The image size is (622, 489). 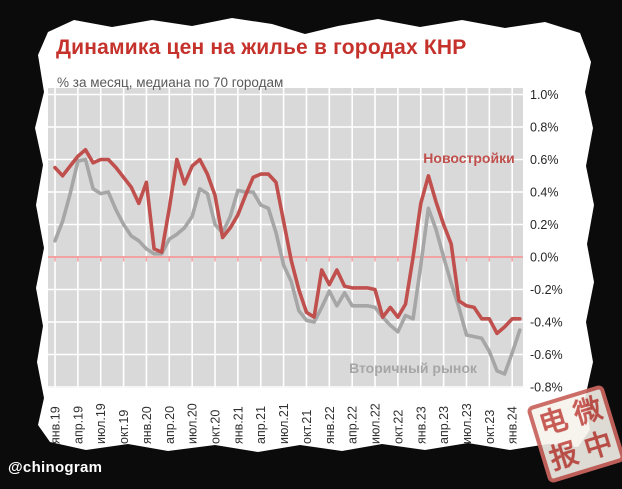 What do you see at coordinates (307, 427) in the screenshot?
I see `x-tick-label: окт.21` at bounding box center [307, 427].